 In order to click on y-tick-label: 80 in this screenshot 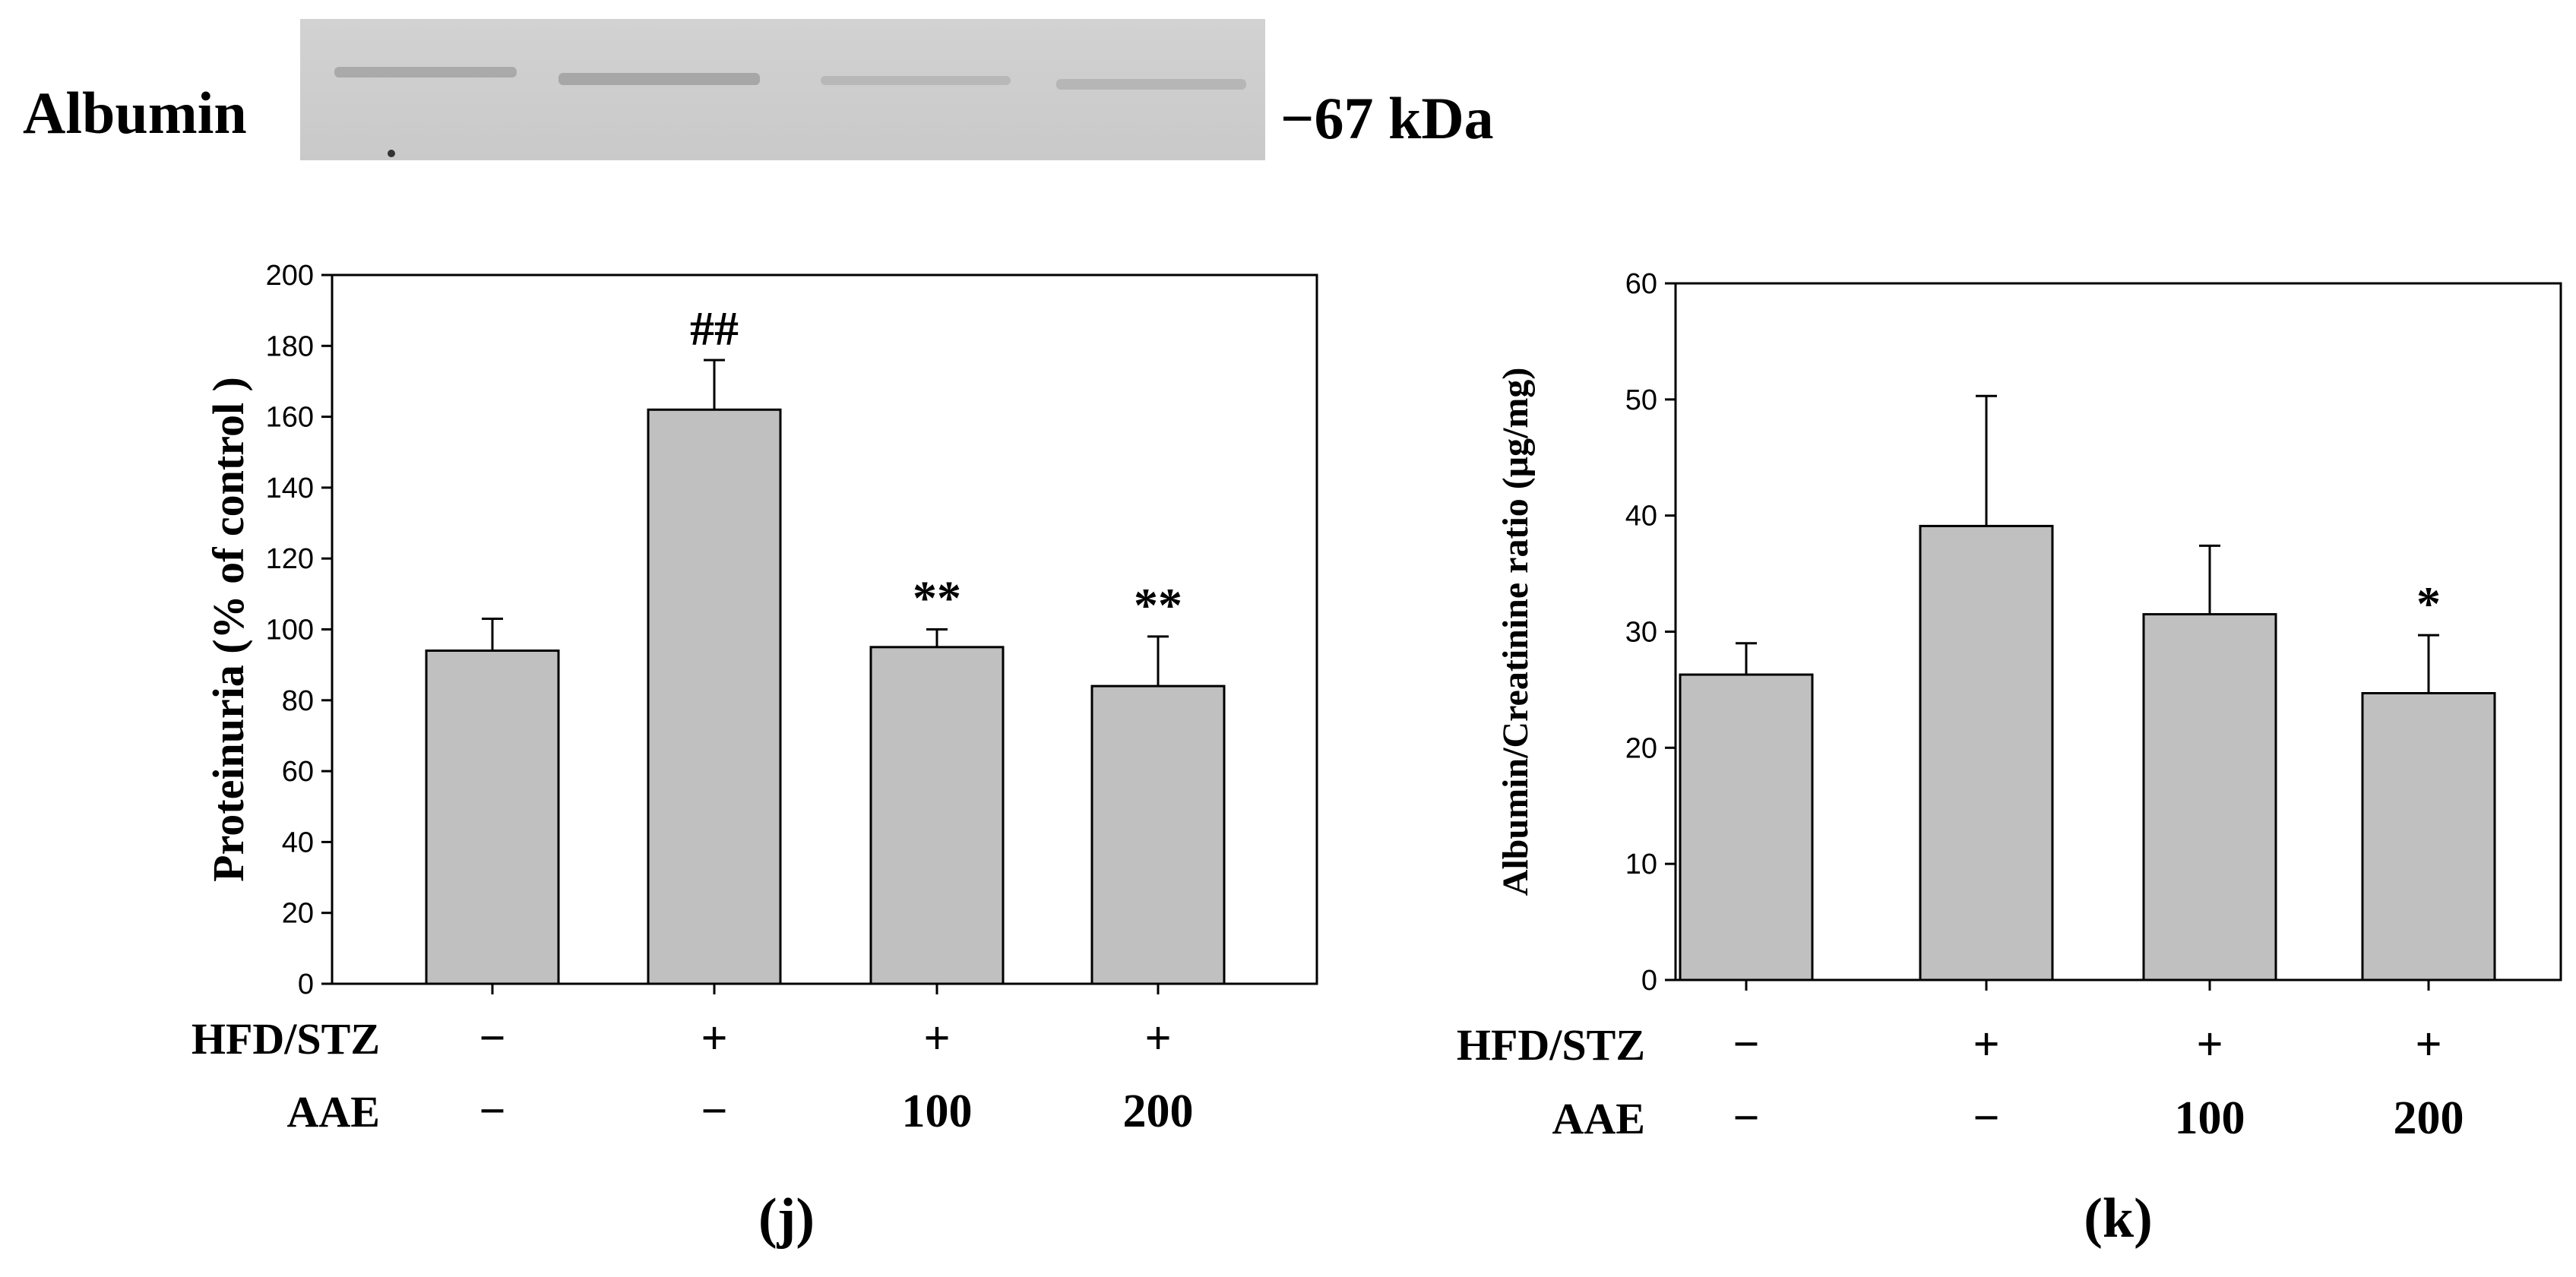, I will do `click(298, 701)`.